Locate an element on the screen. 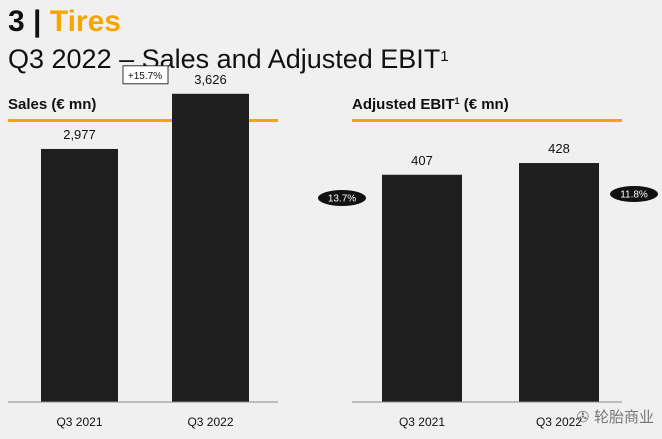 The height and width of the screenshot is (439, 662). slide-subtitle: Q3 2022 – Sales and Adjusted EBIT1 is located at coordinates (228, 59).